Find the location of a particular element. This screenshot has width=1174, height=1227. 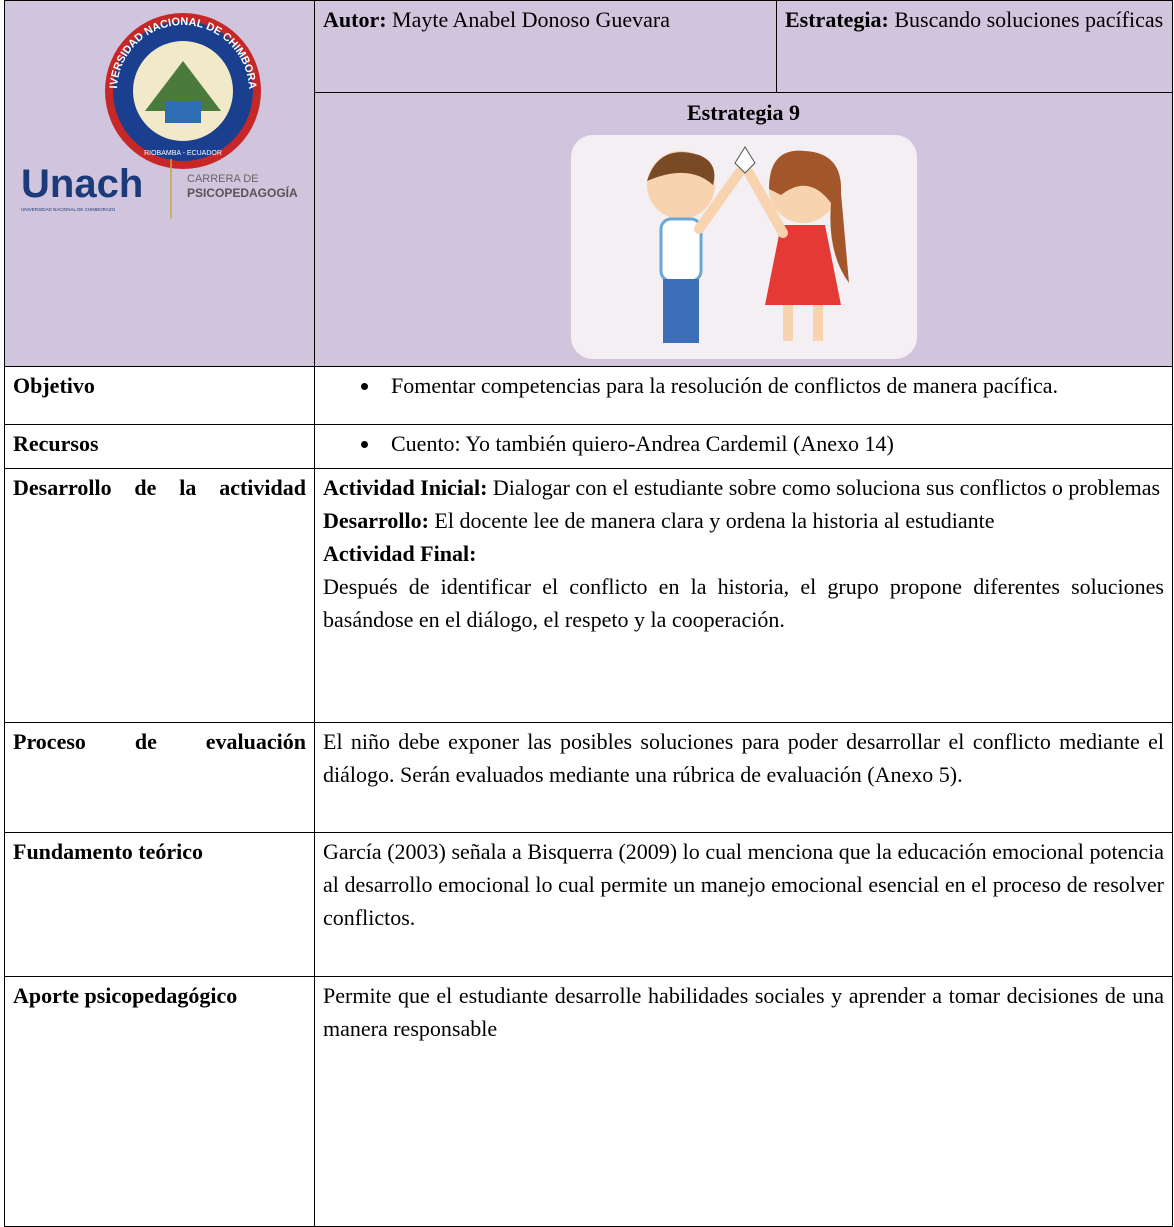

strategy-value: Buscando soluciones pacíficas is located at coordinates (1029, 19).